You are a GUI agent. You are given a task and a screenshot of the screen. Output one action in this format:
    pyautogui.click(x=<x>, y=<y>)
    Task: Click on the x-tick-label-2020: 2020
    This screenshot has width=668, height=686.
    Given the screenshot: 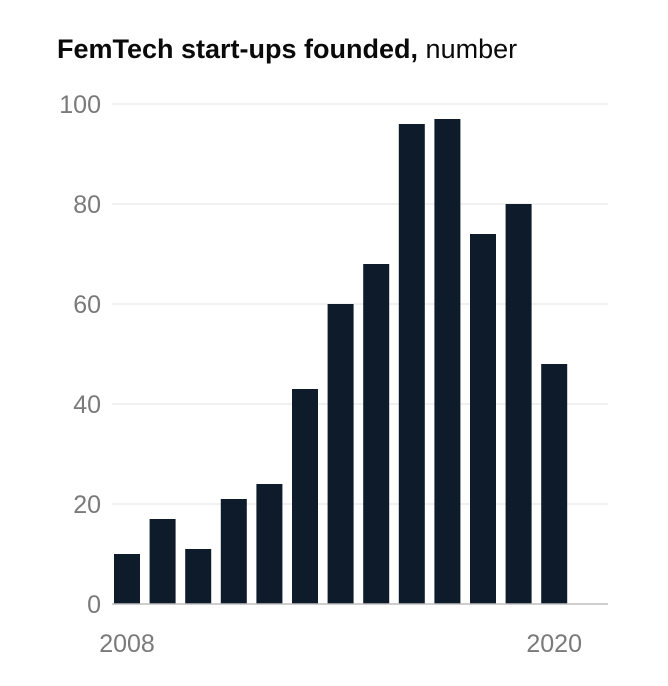 What is the action you would take?
    pyautogui.click(x=554, y=644)
    